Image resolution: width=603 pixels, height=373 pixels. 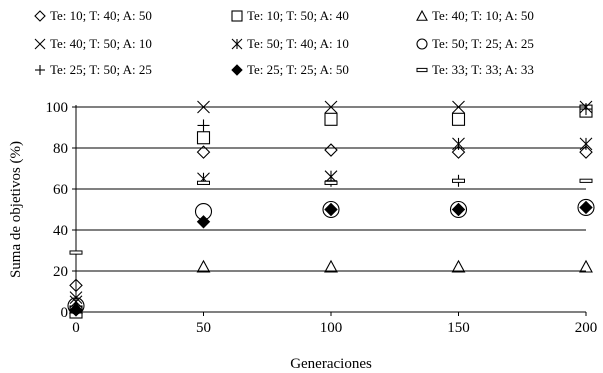 What do you see at coordinates (76, 328) in the screenshot?
I see `x-tick-label-0: 0` at bounding box center [76, 328].